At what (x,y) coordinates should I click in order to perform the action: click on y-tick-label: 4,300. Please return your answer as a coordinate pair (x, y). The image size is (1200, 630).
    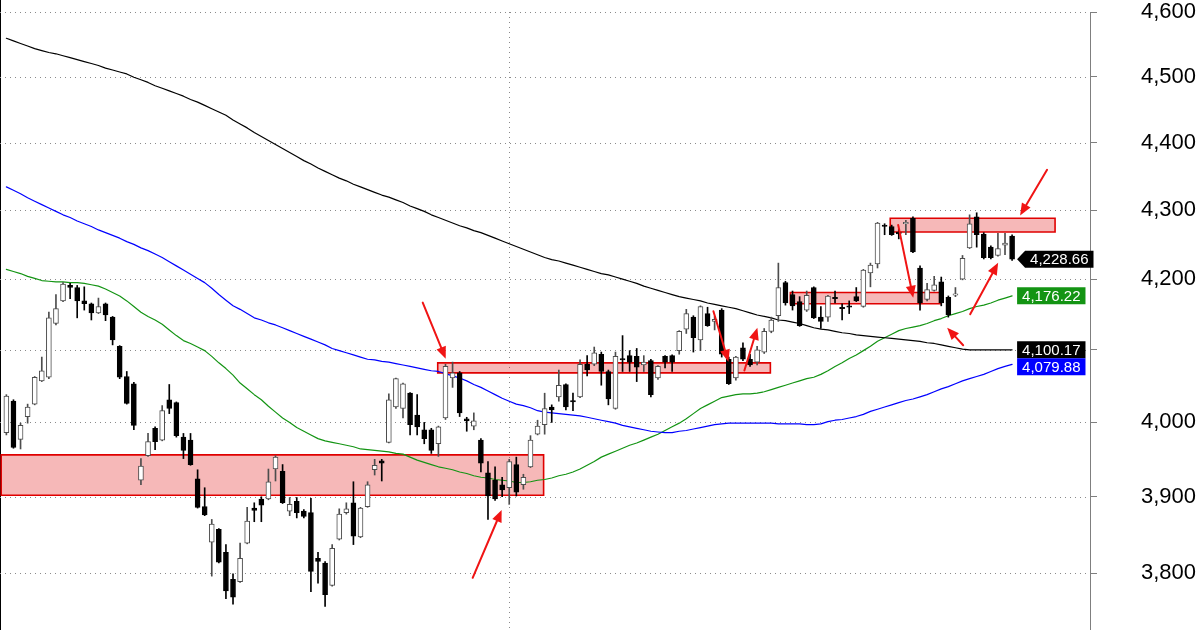
    Looking at the image, I should click on (1168, 209).